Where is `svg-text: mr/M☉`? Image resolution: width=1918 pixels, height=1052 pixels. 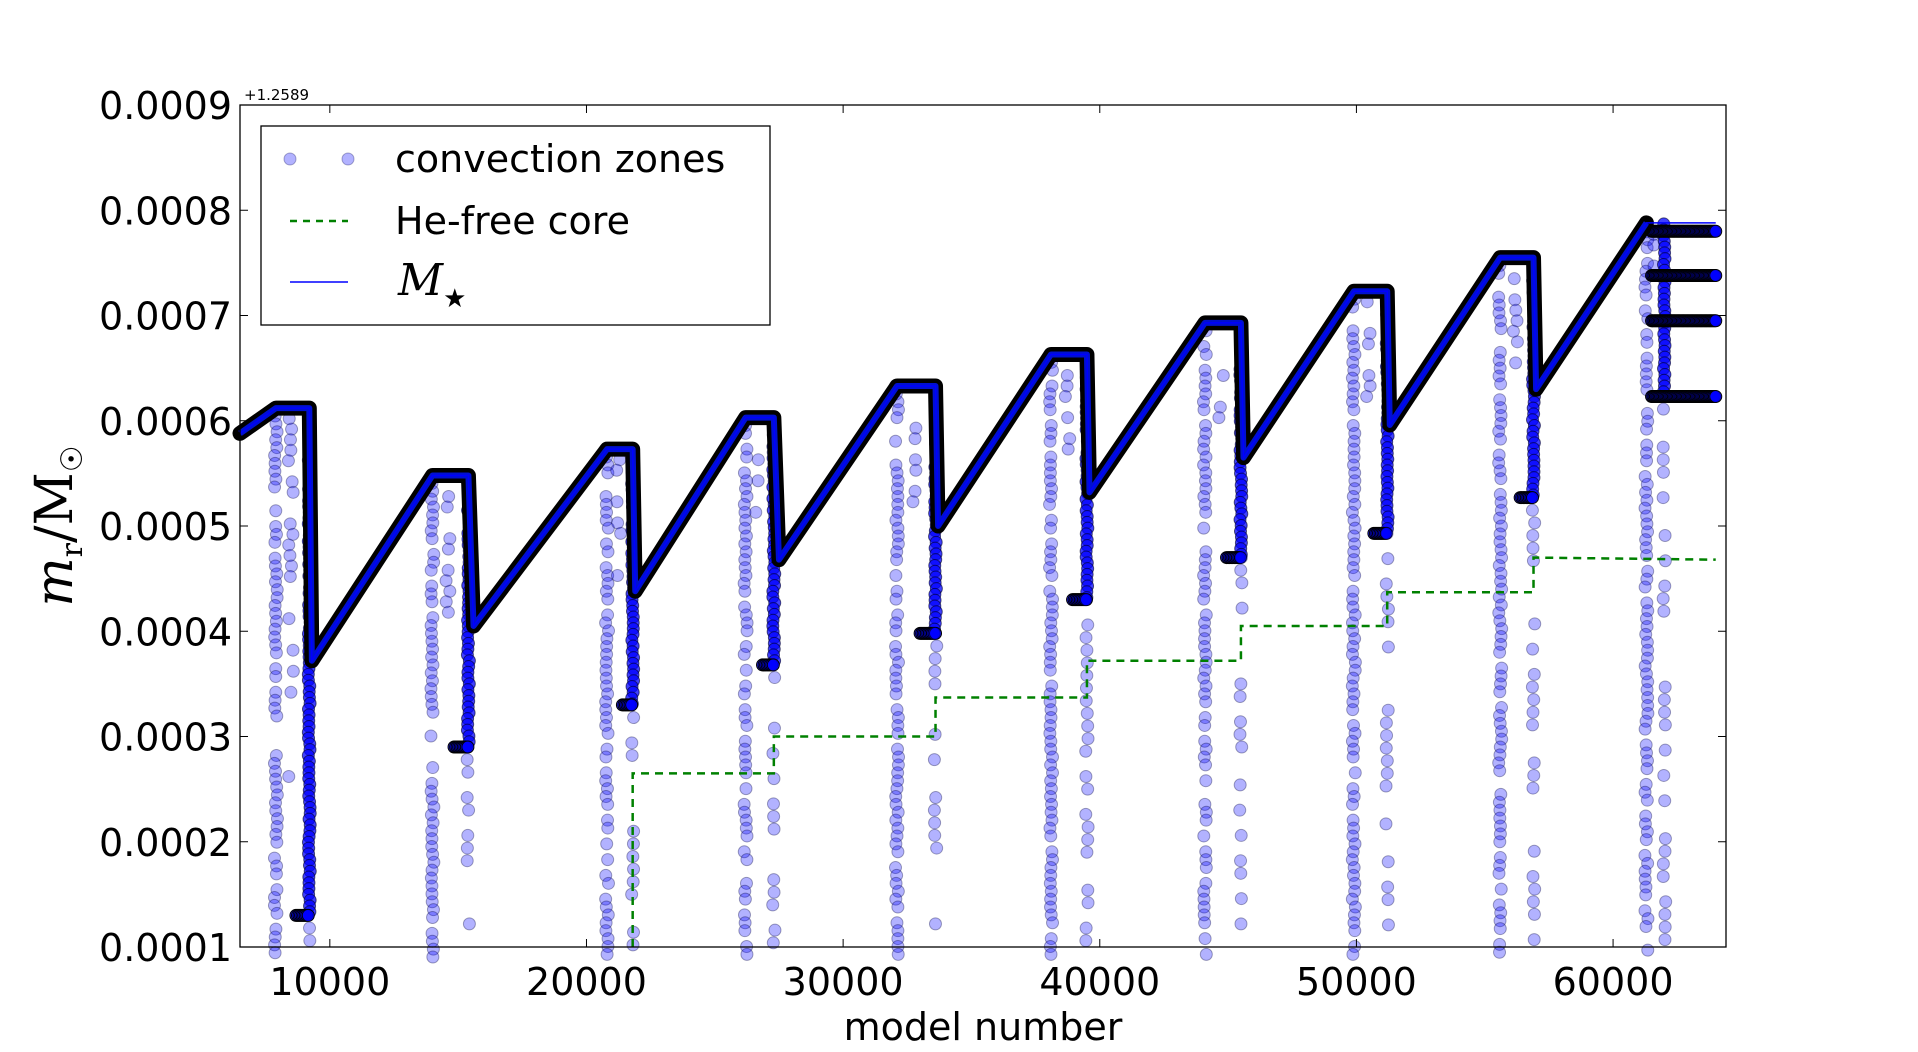 svg-text: mr/M☉ is located at coordinates (57, 525).